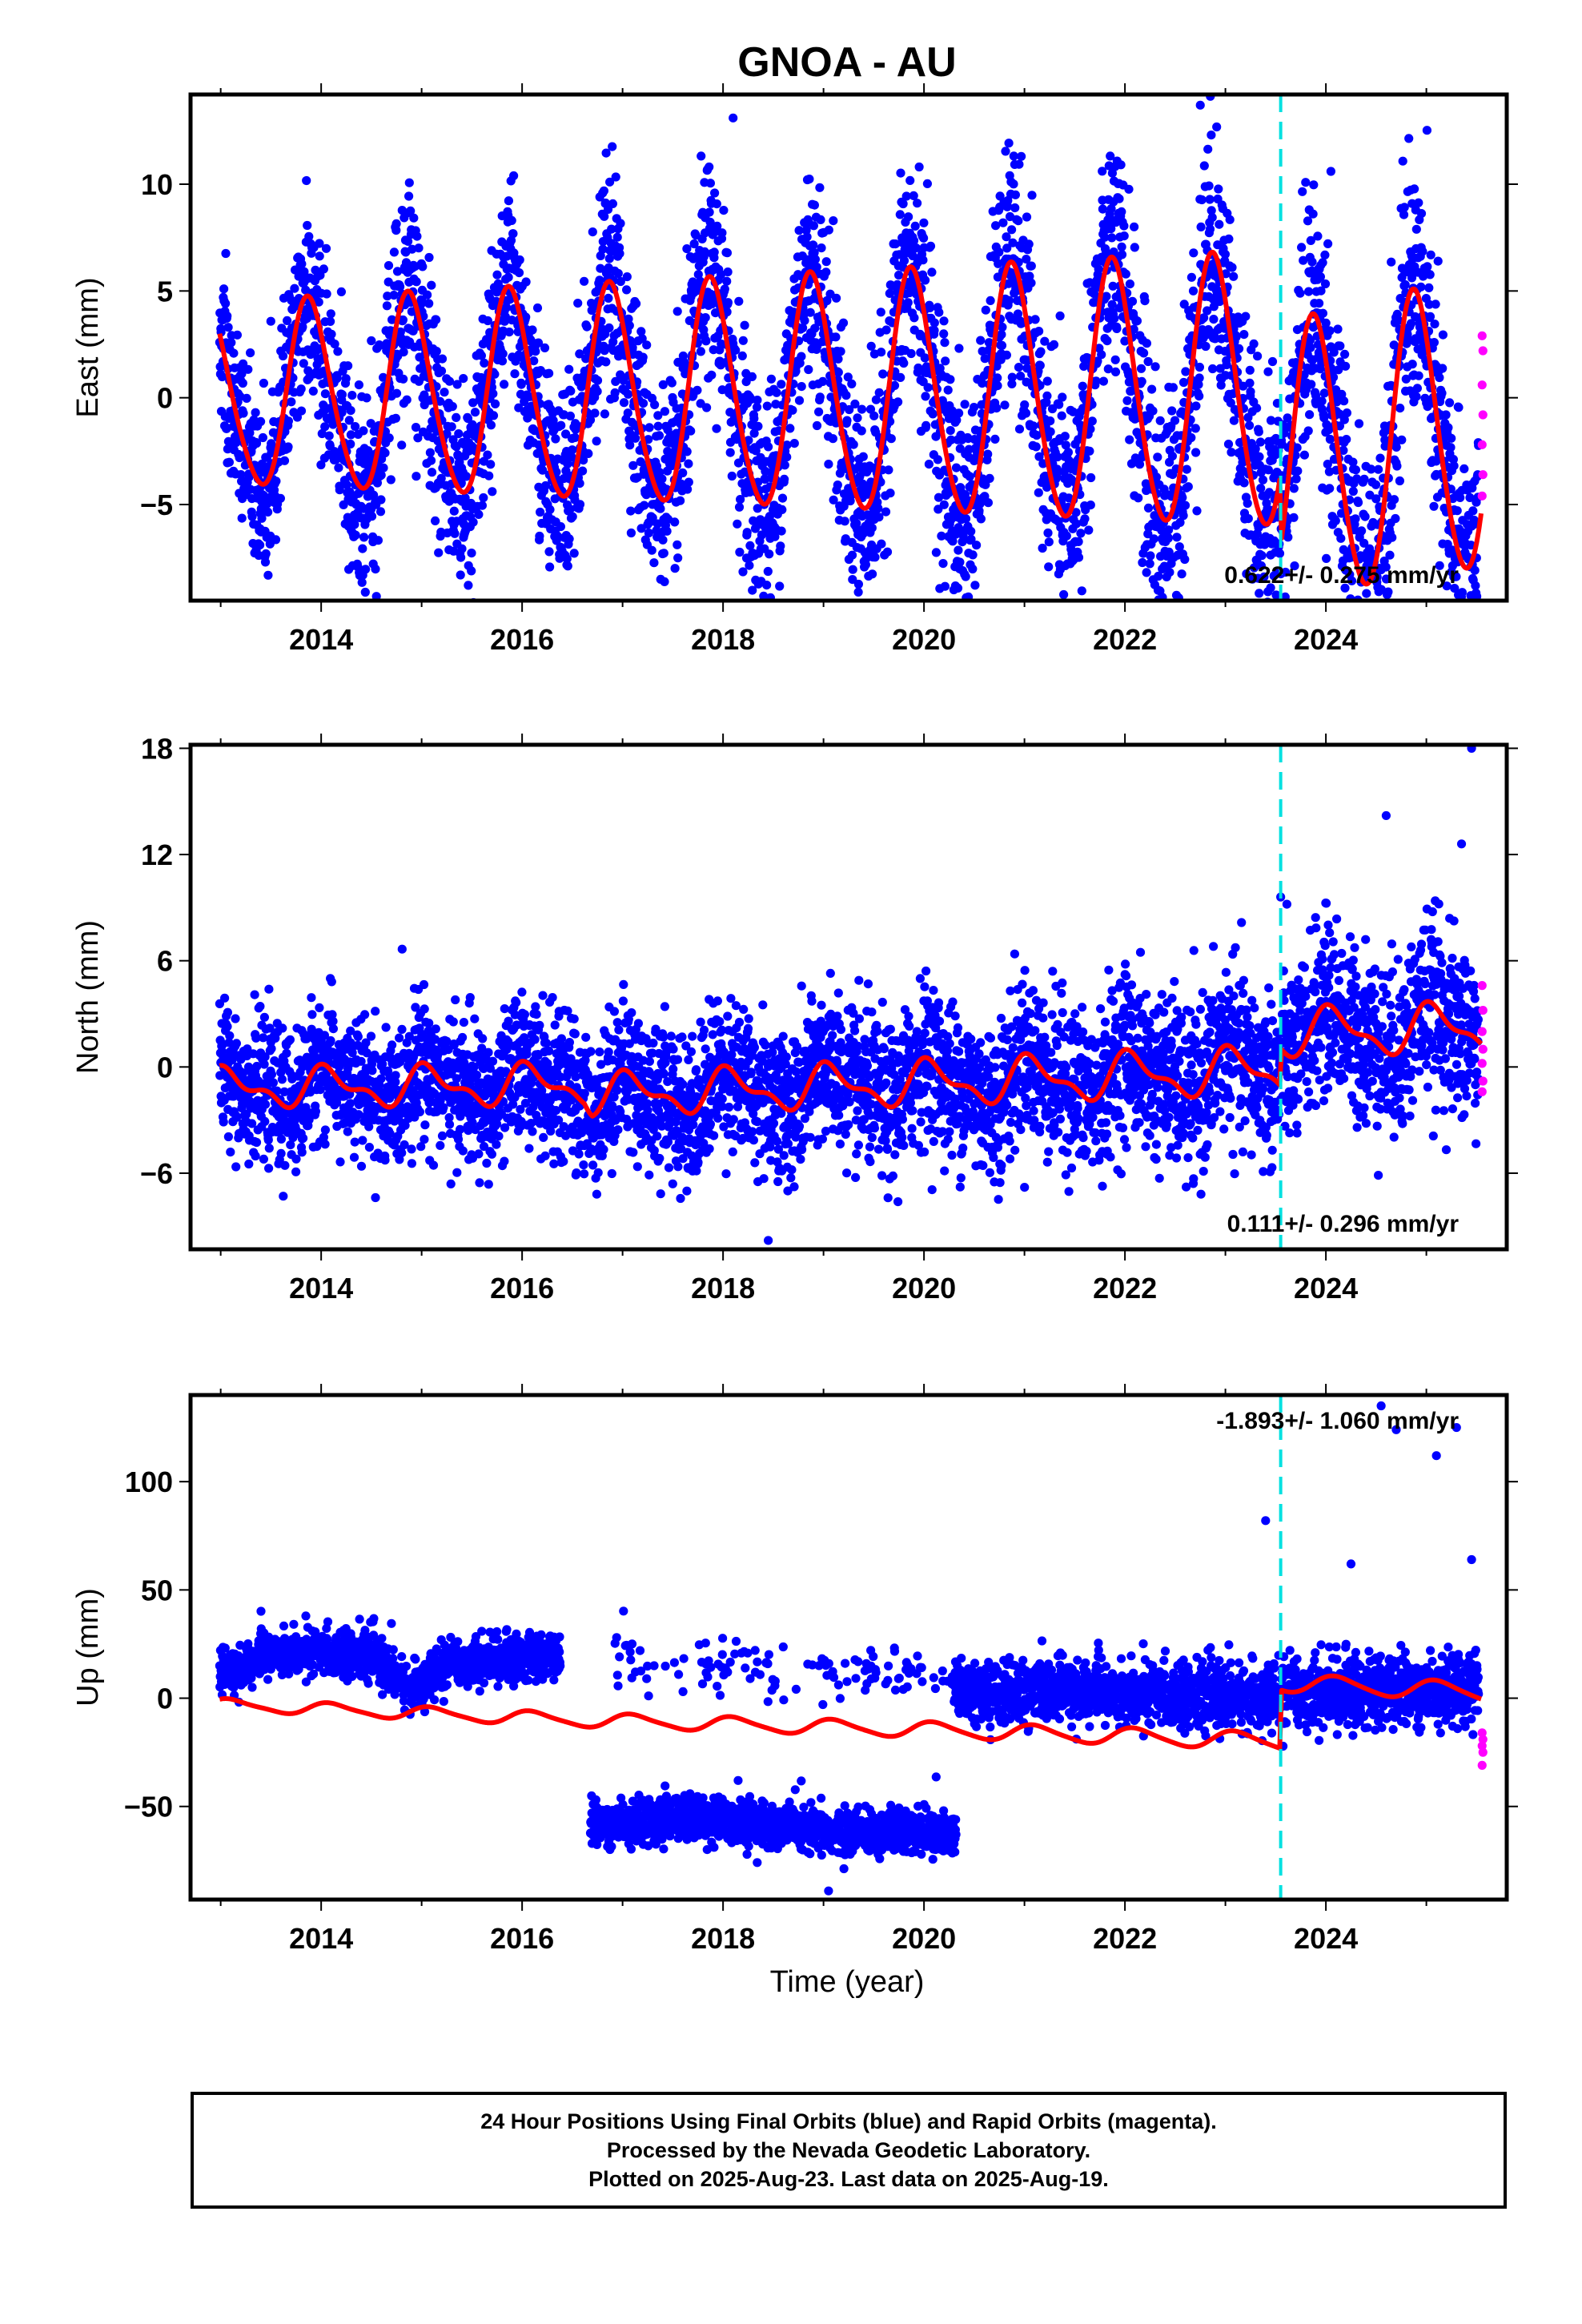 The image size is (1582, 2324). Describe the element at coordinates (1482, 496) in the screenshot. I see `east-rapid-point` at that location.